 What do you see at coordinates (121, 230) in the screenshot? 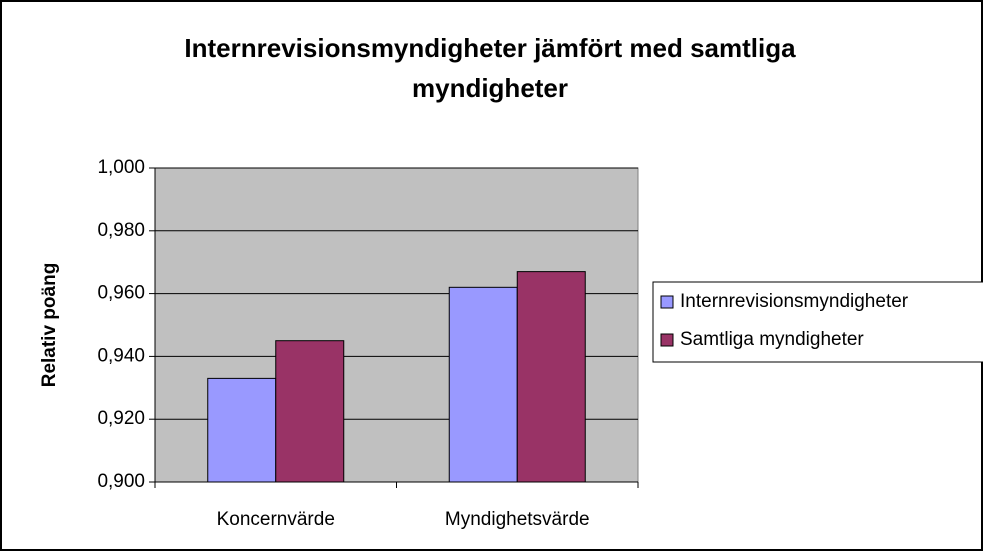
I see `y-tick-label: 0,980` at bounding box center [121, 230].